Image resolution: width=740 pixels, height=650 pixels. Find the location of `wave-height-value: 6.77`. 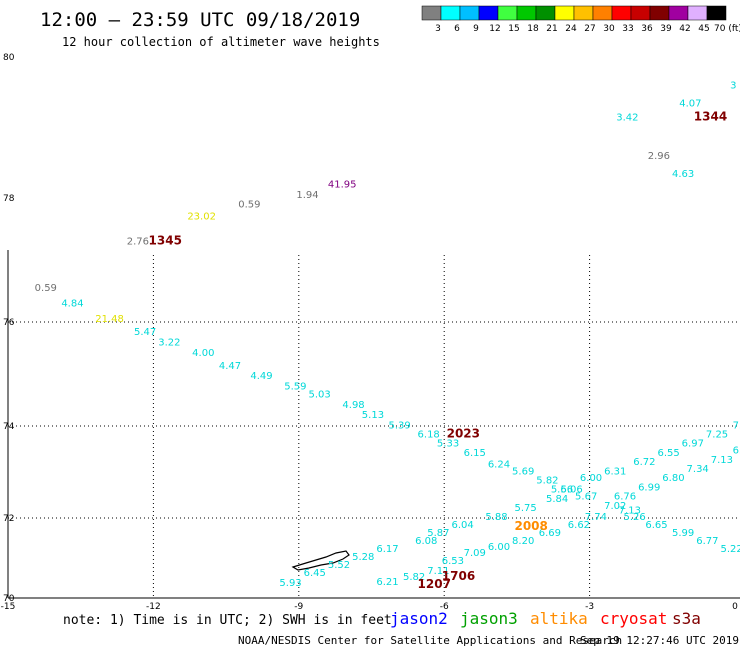

wave-height-value: 6.77 is located at coordinates (707, 541).